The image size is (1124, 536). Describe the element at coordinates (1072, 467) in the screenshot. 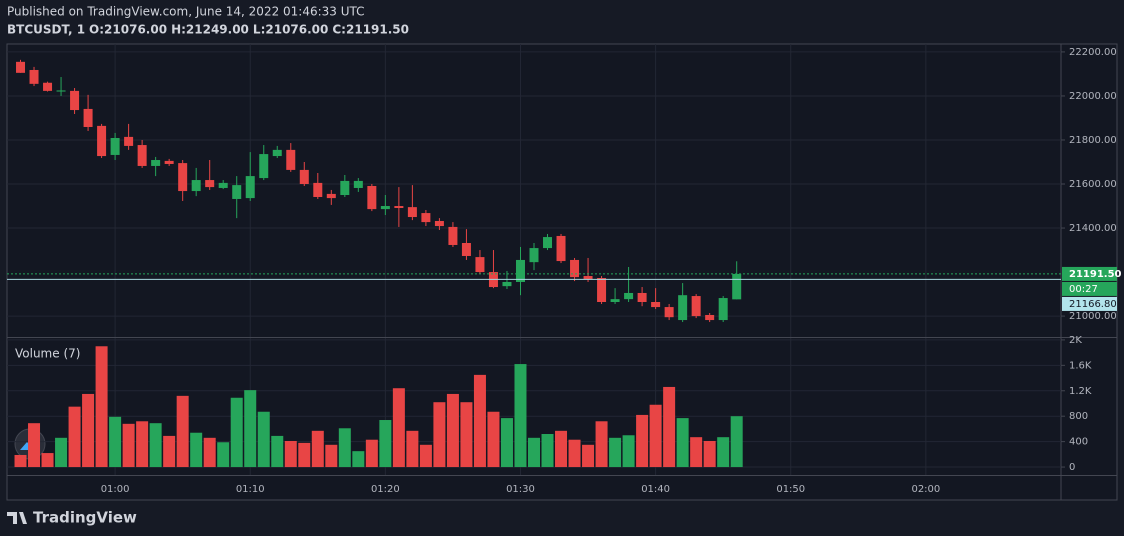

I see `volume-tick-label: 0` at that location.